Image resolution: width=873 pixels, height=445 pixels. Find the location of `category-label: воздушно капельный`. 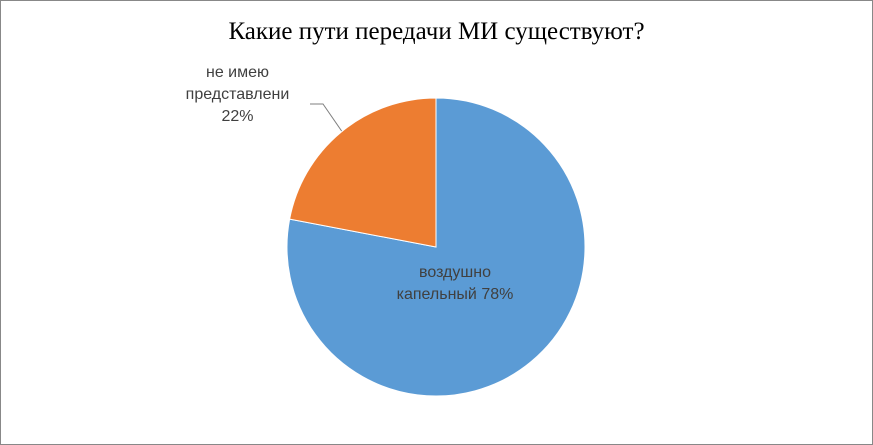

category-label: воздушно капельный is located at coordinates (443, 283).